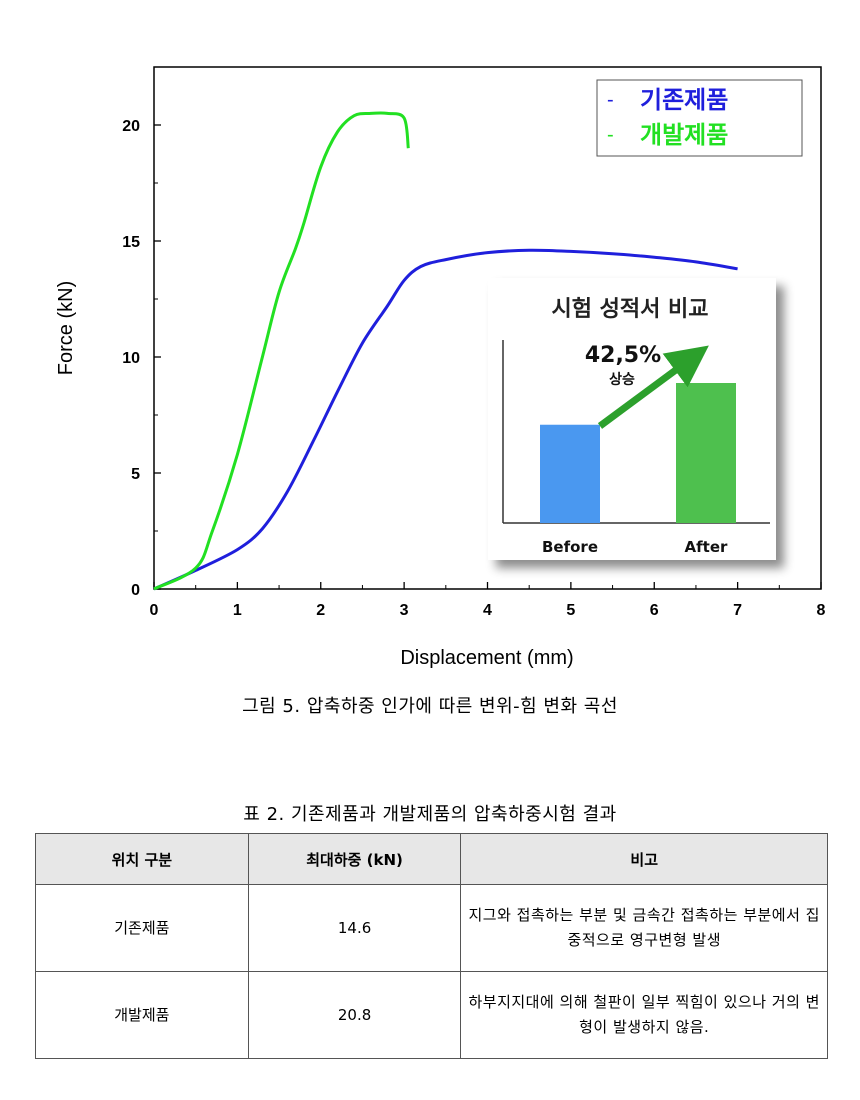  Describe the element at coordinates (354, 928) in the screenshot. I see `cell-max-load: 14.6` at that location.